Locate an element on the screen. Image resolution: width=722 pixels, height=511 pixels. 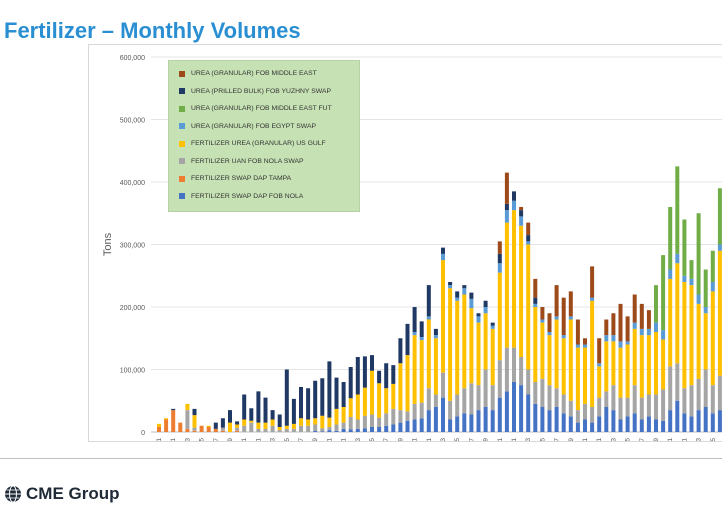
x-tick-label: 201411 is located at coordinates (415, 439).